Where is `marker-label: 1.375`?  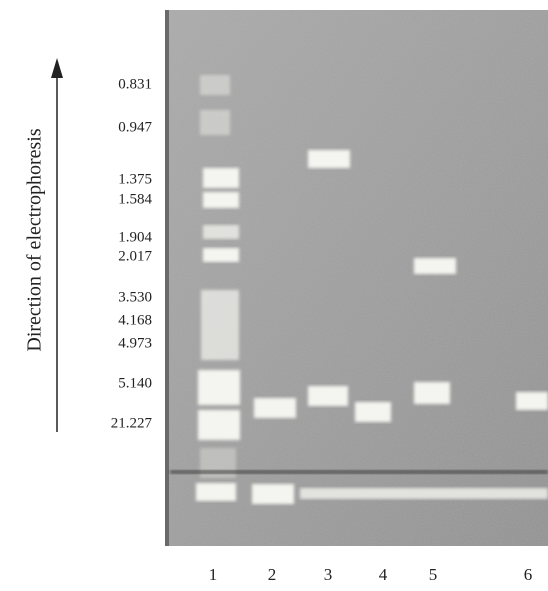 marker-label: 1.375 is located at coordinates (135, 179).